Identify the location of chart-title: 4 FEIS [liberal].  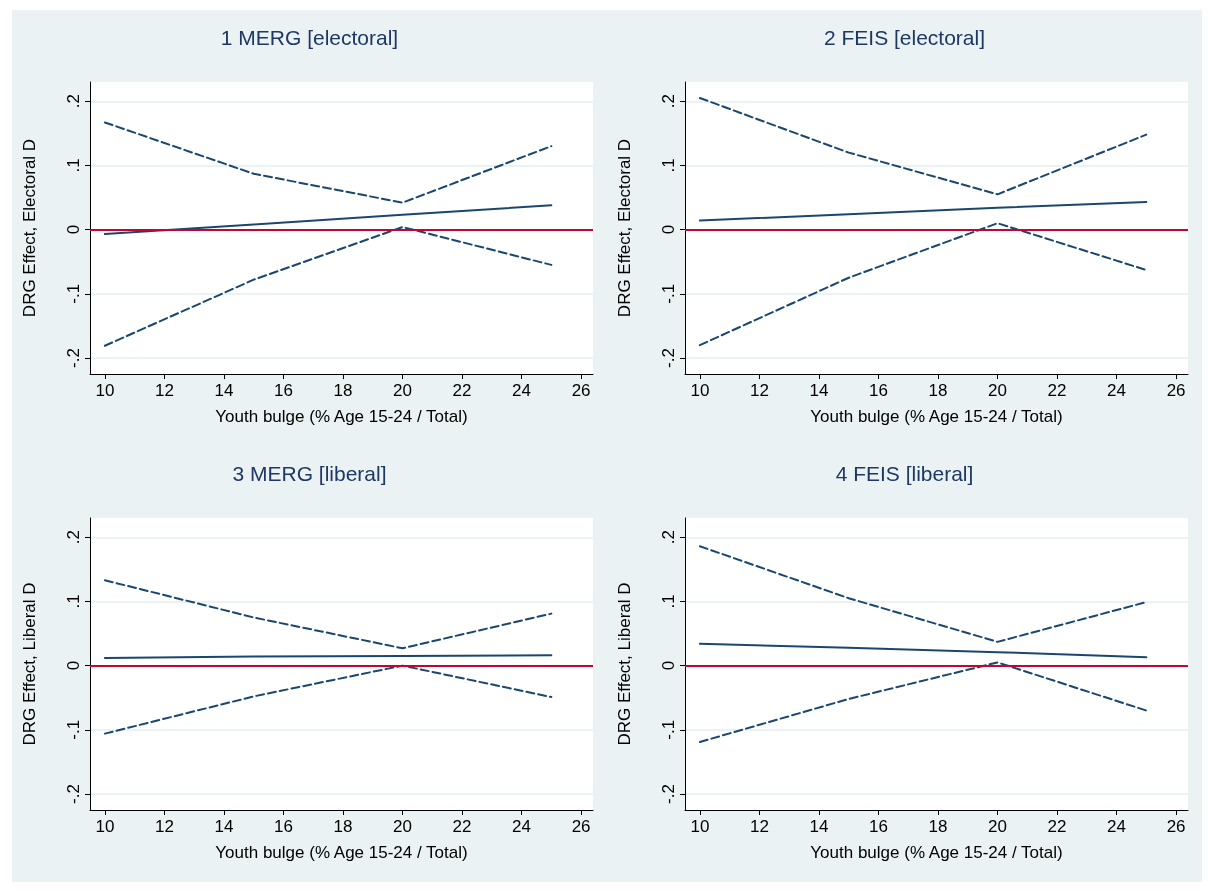
(904, 473).